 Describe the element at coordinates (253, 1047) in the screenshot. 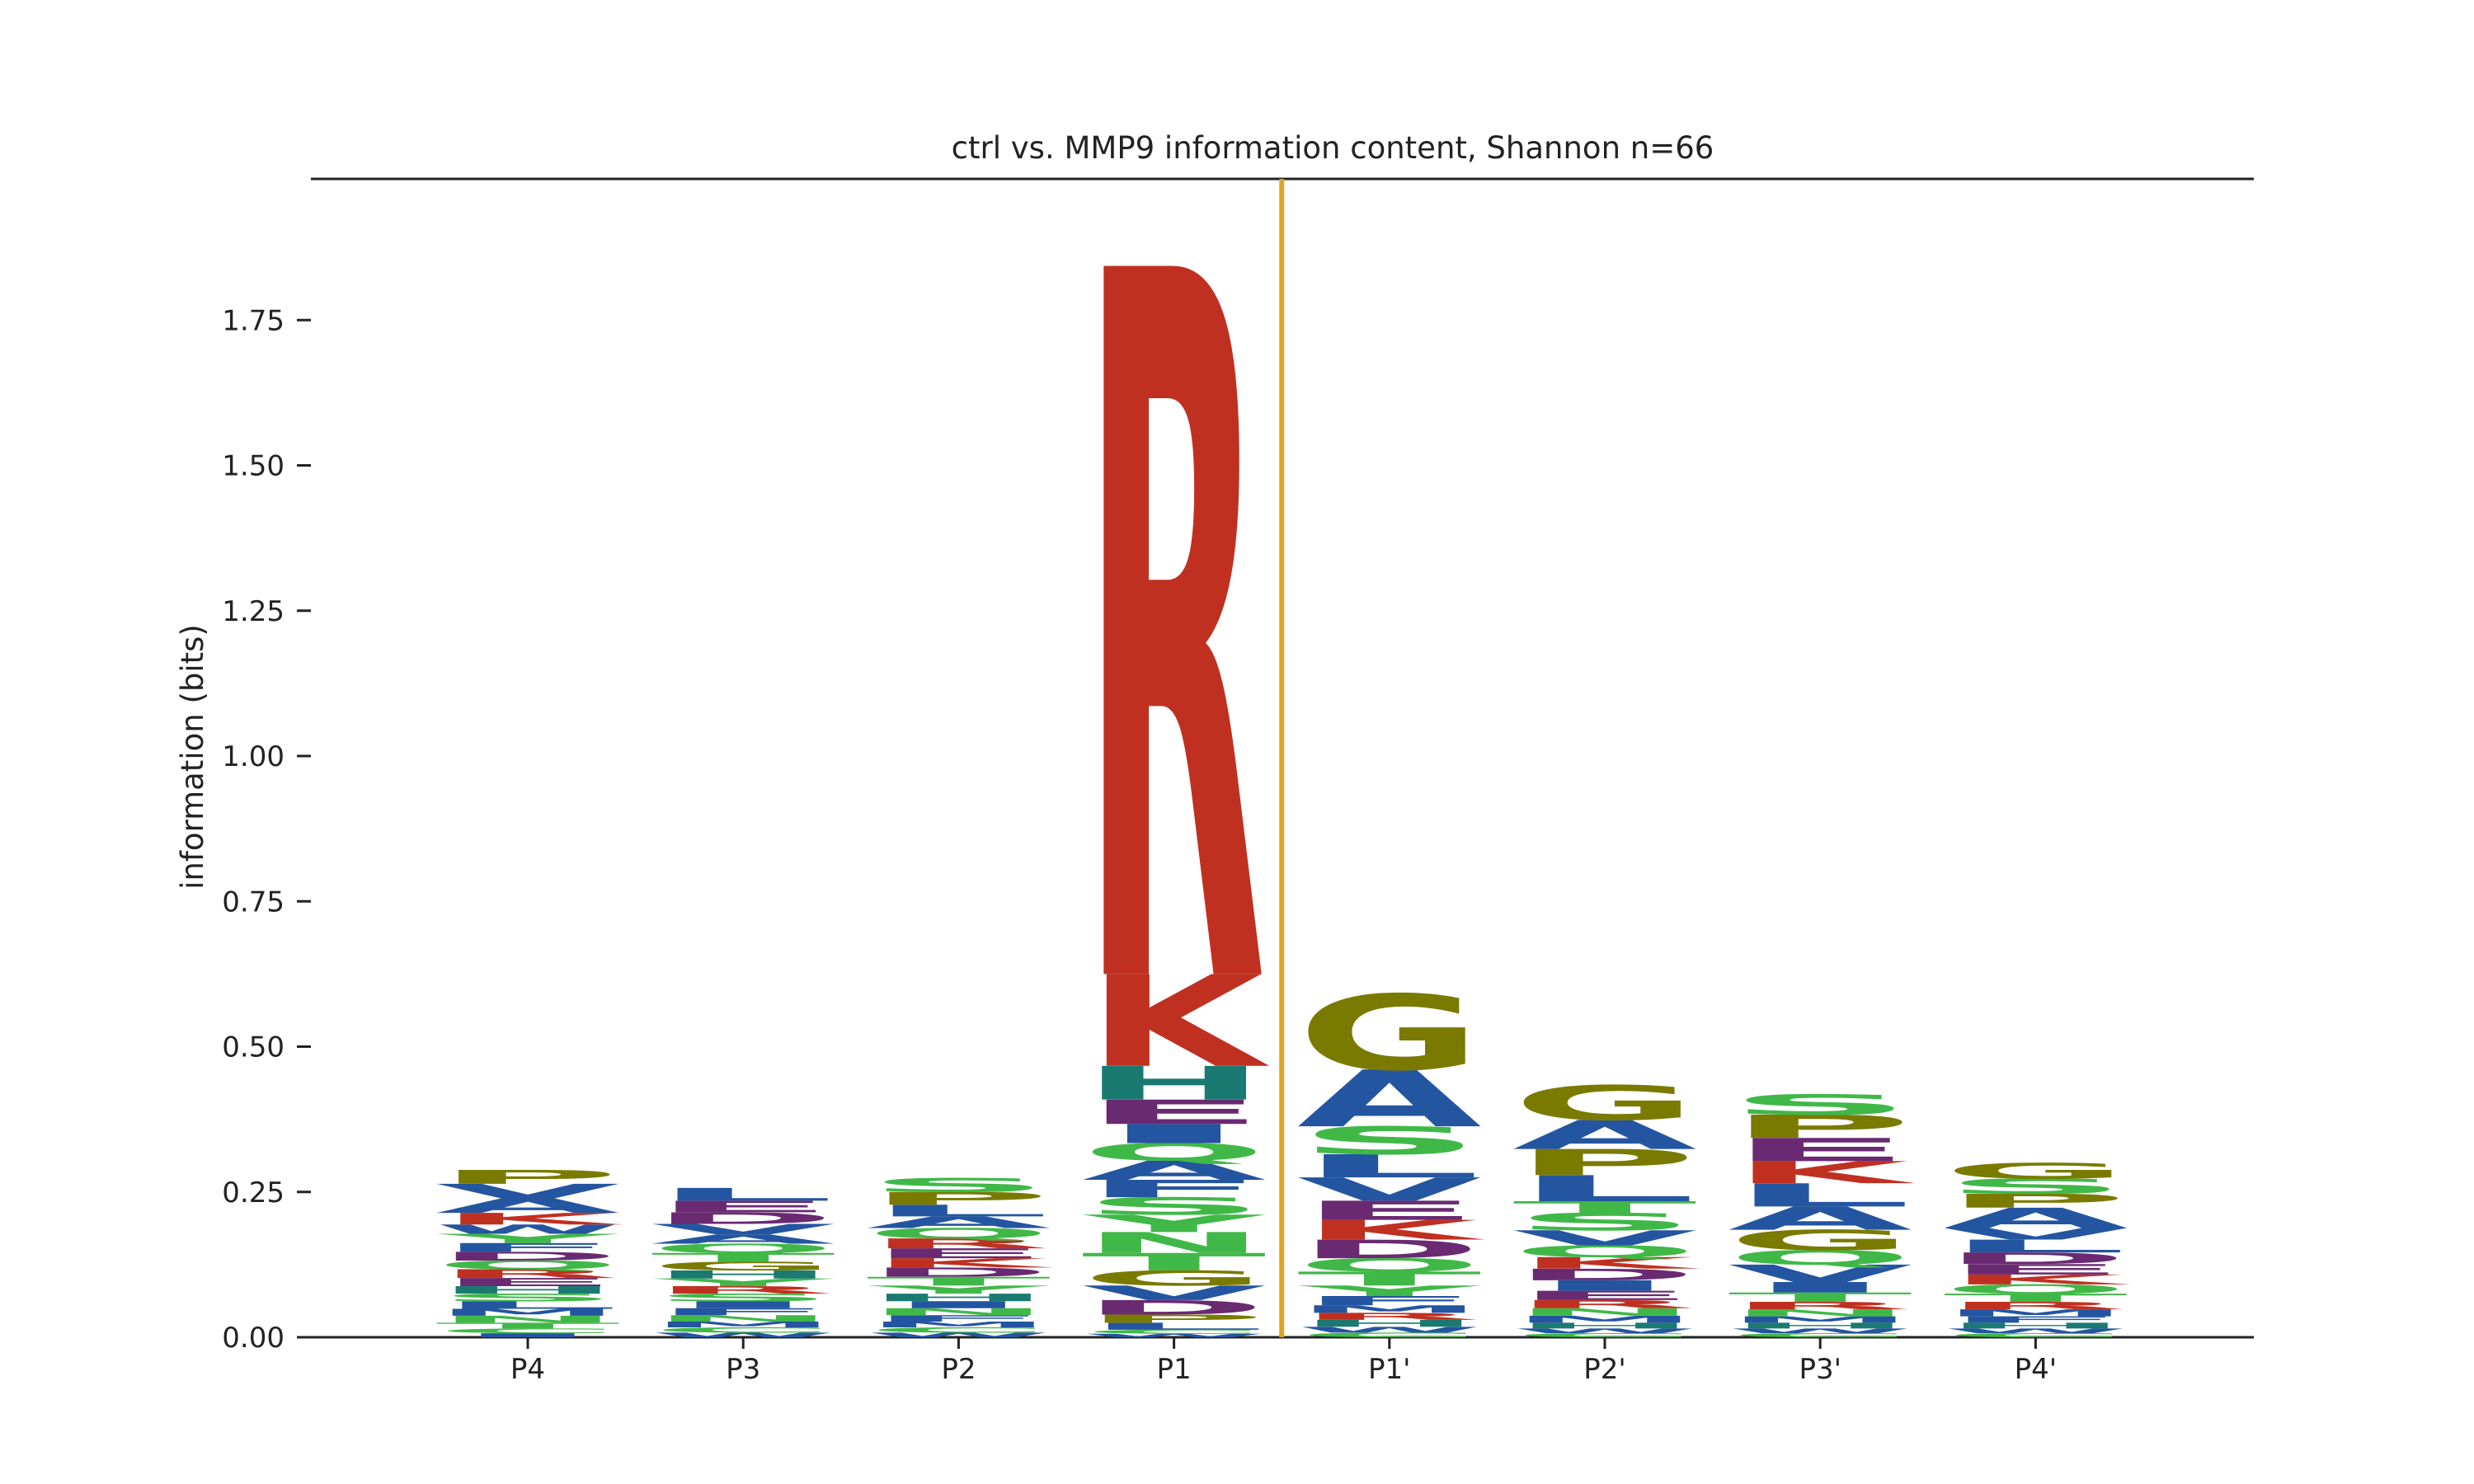

I see `y-tick-label: 0.50` at that location.